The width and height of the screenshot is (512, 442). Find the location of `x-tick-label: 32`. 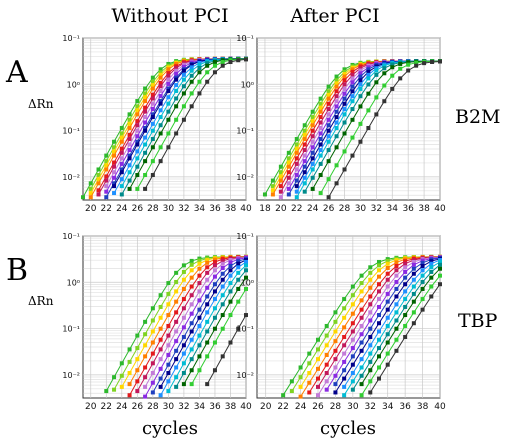

x-tick-label: 32 is located at coordinates (183, 209).